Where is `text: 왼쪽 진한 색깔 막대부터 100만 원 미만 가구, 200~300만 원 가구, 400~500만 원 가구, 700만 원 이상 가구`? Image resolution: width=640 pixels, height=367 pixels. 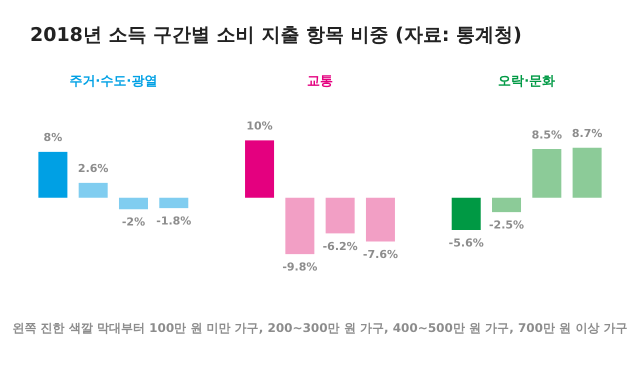 text: 왼쪽 진한 색깔 막대부터 100만 원 미만 가구, 200~300만 원 가구, 400~500만 원 가구, 700만 원 이상 가구 is located at coordinates (320, 328).